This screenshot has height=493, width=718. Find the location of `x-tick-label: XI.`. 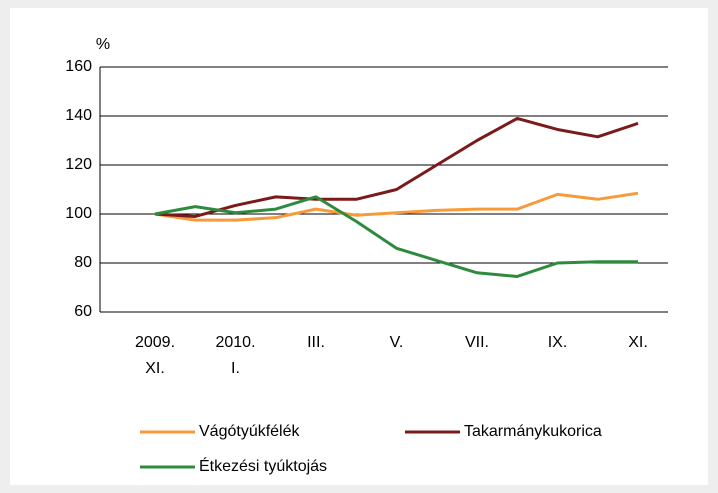

x-tick-label: XI. is located at coordinates (638, 342).